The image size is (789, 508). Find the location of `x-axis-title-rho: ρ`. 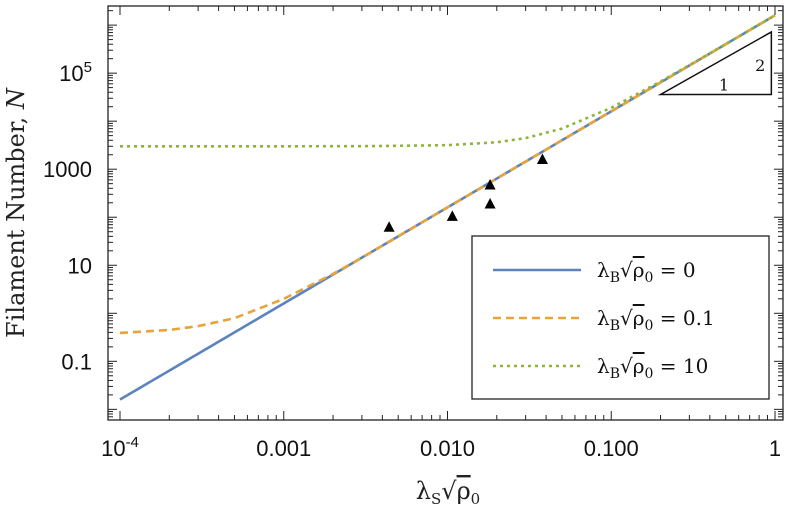

x-axis-title-rho: ρ is located at coordinates (464, 491).